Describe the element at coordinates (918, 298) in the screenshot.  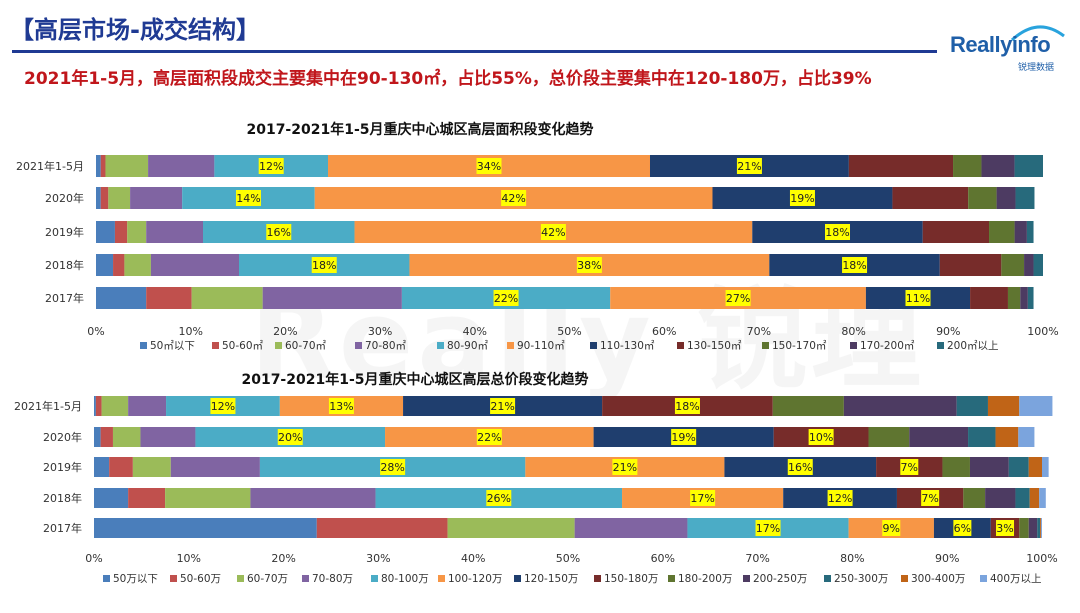
I see `chart-0-data-label: 11%` at that location.